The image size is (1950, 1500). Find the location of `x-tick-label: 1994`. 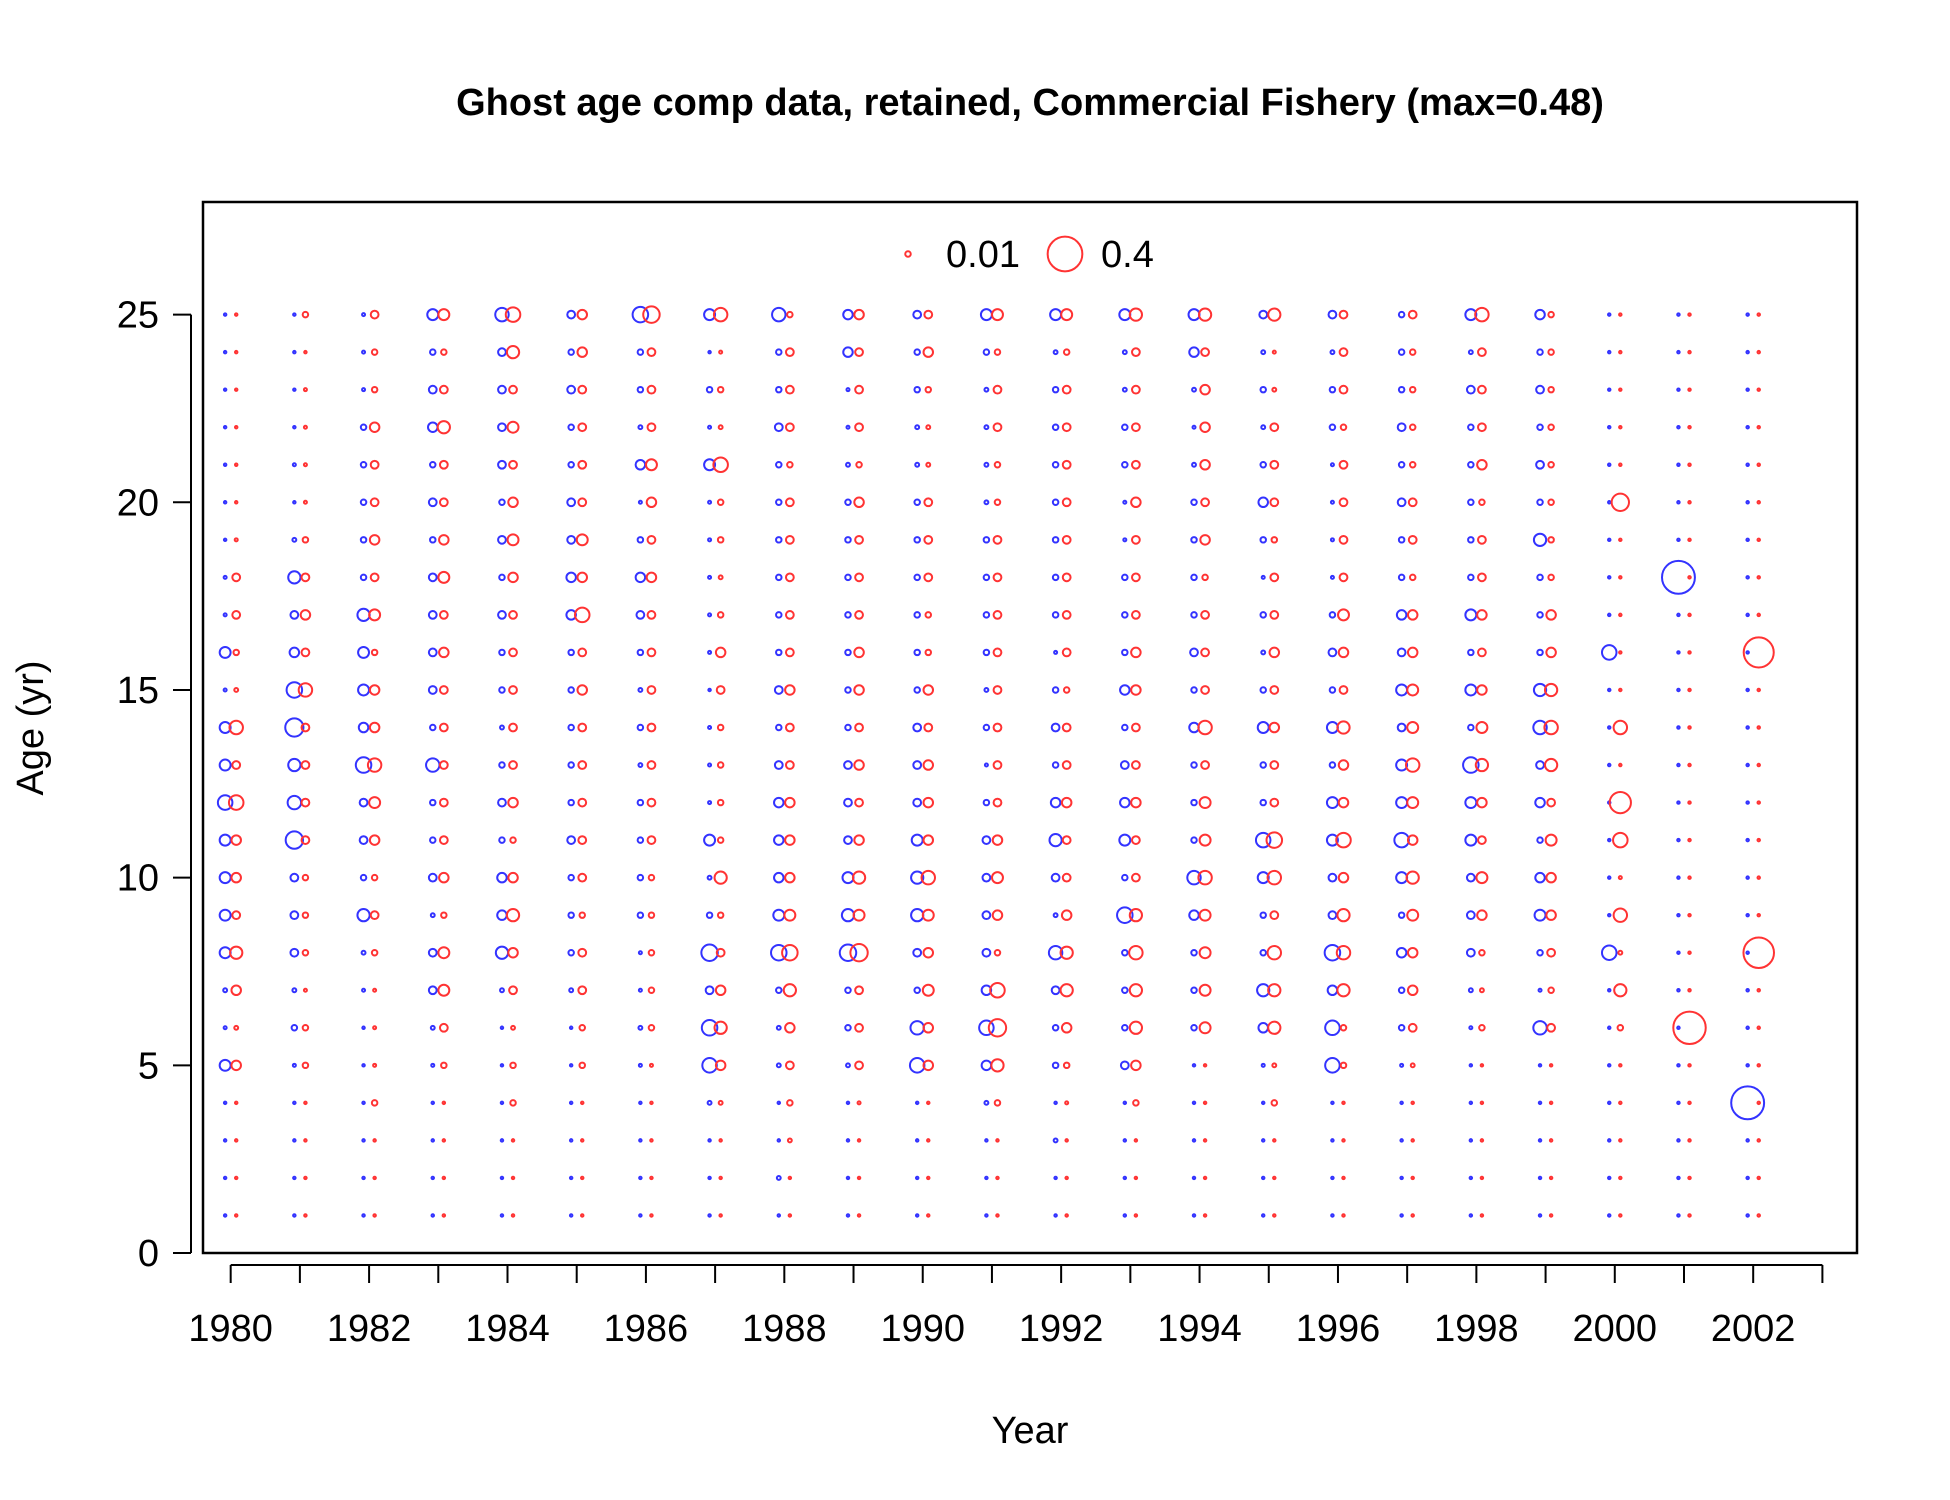

x-tick-label: 1994 is located at coordinates (1199, 1329).